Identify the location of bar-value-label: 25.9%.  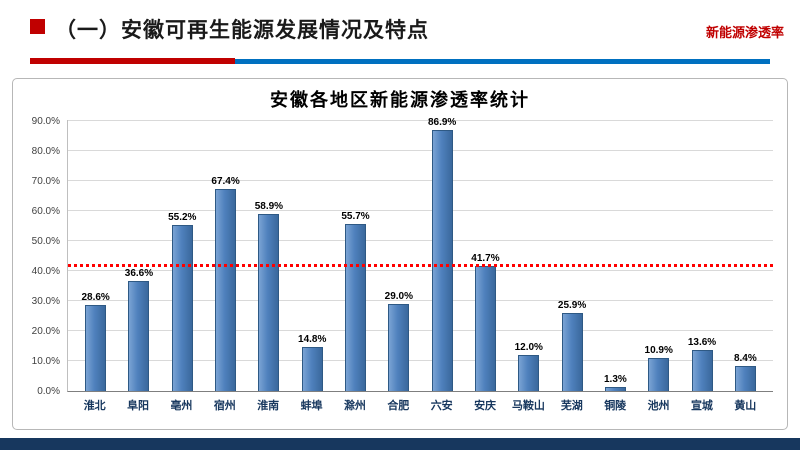
(572, 306).